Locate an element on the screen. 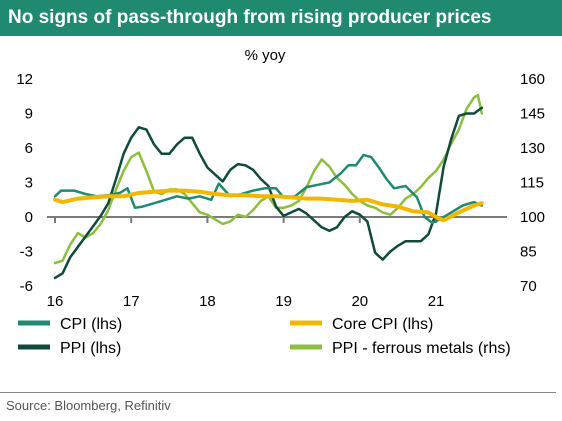 The image size is (562, 421). x-tick-label: 16 is located at coordinates (55, 301).